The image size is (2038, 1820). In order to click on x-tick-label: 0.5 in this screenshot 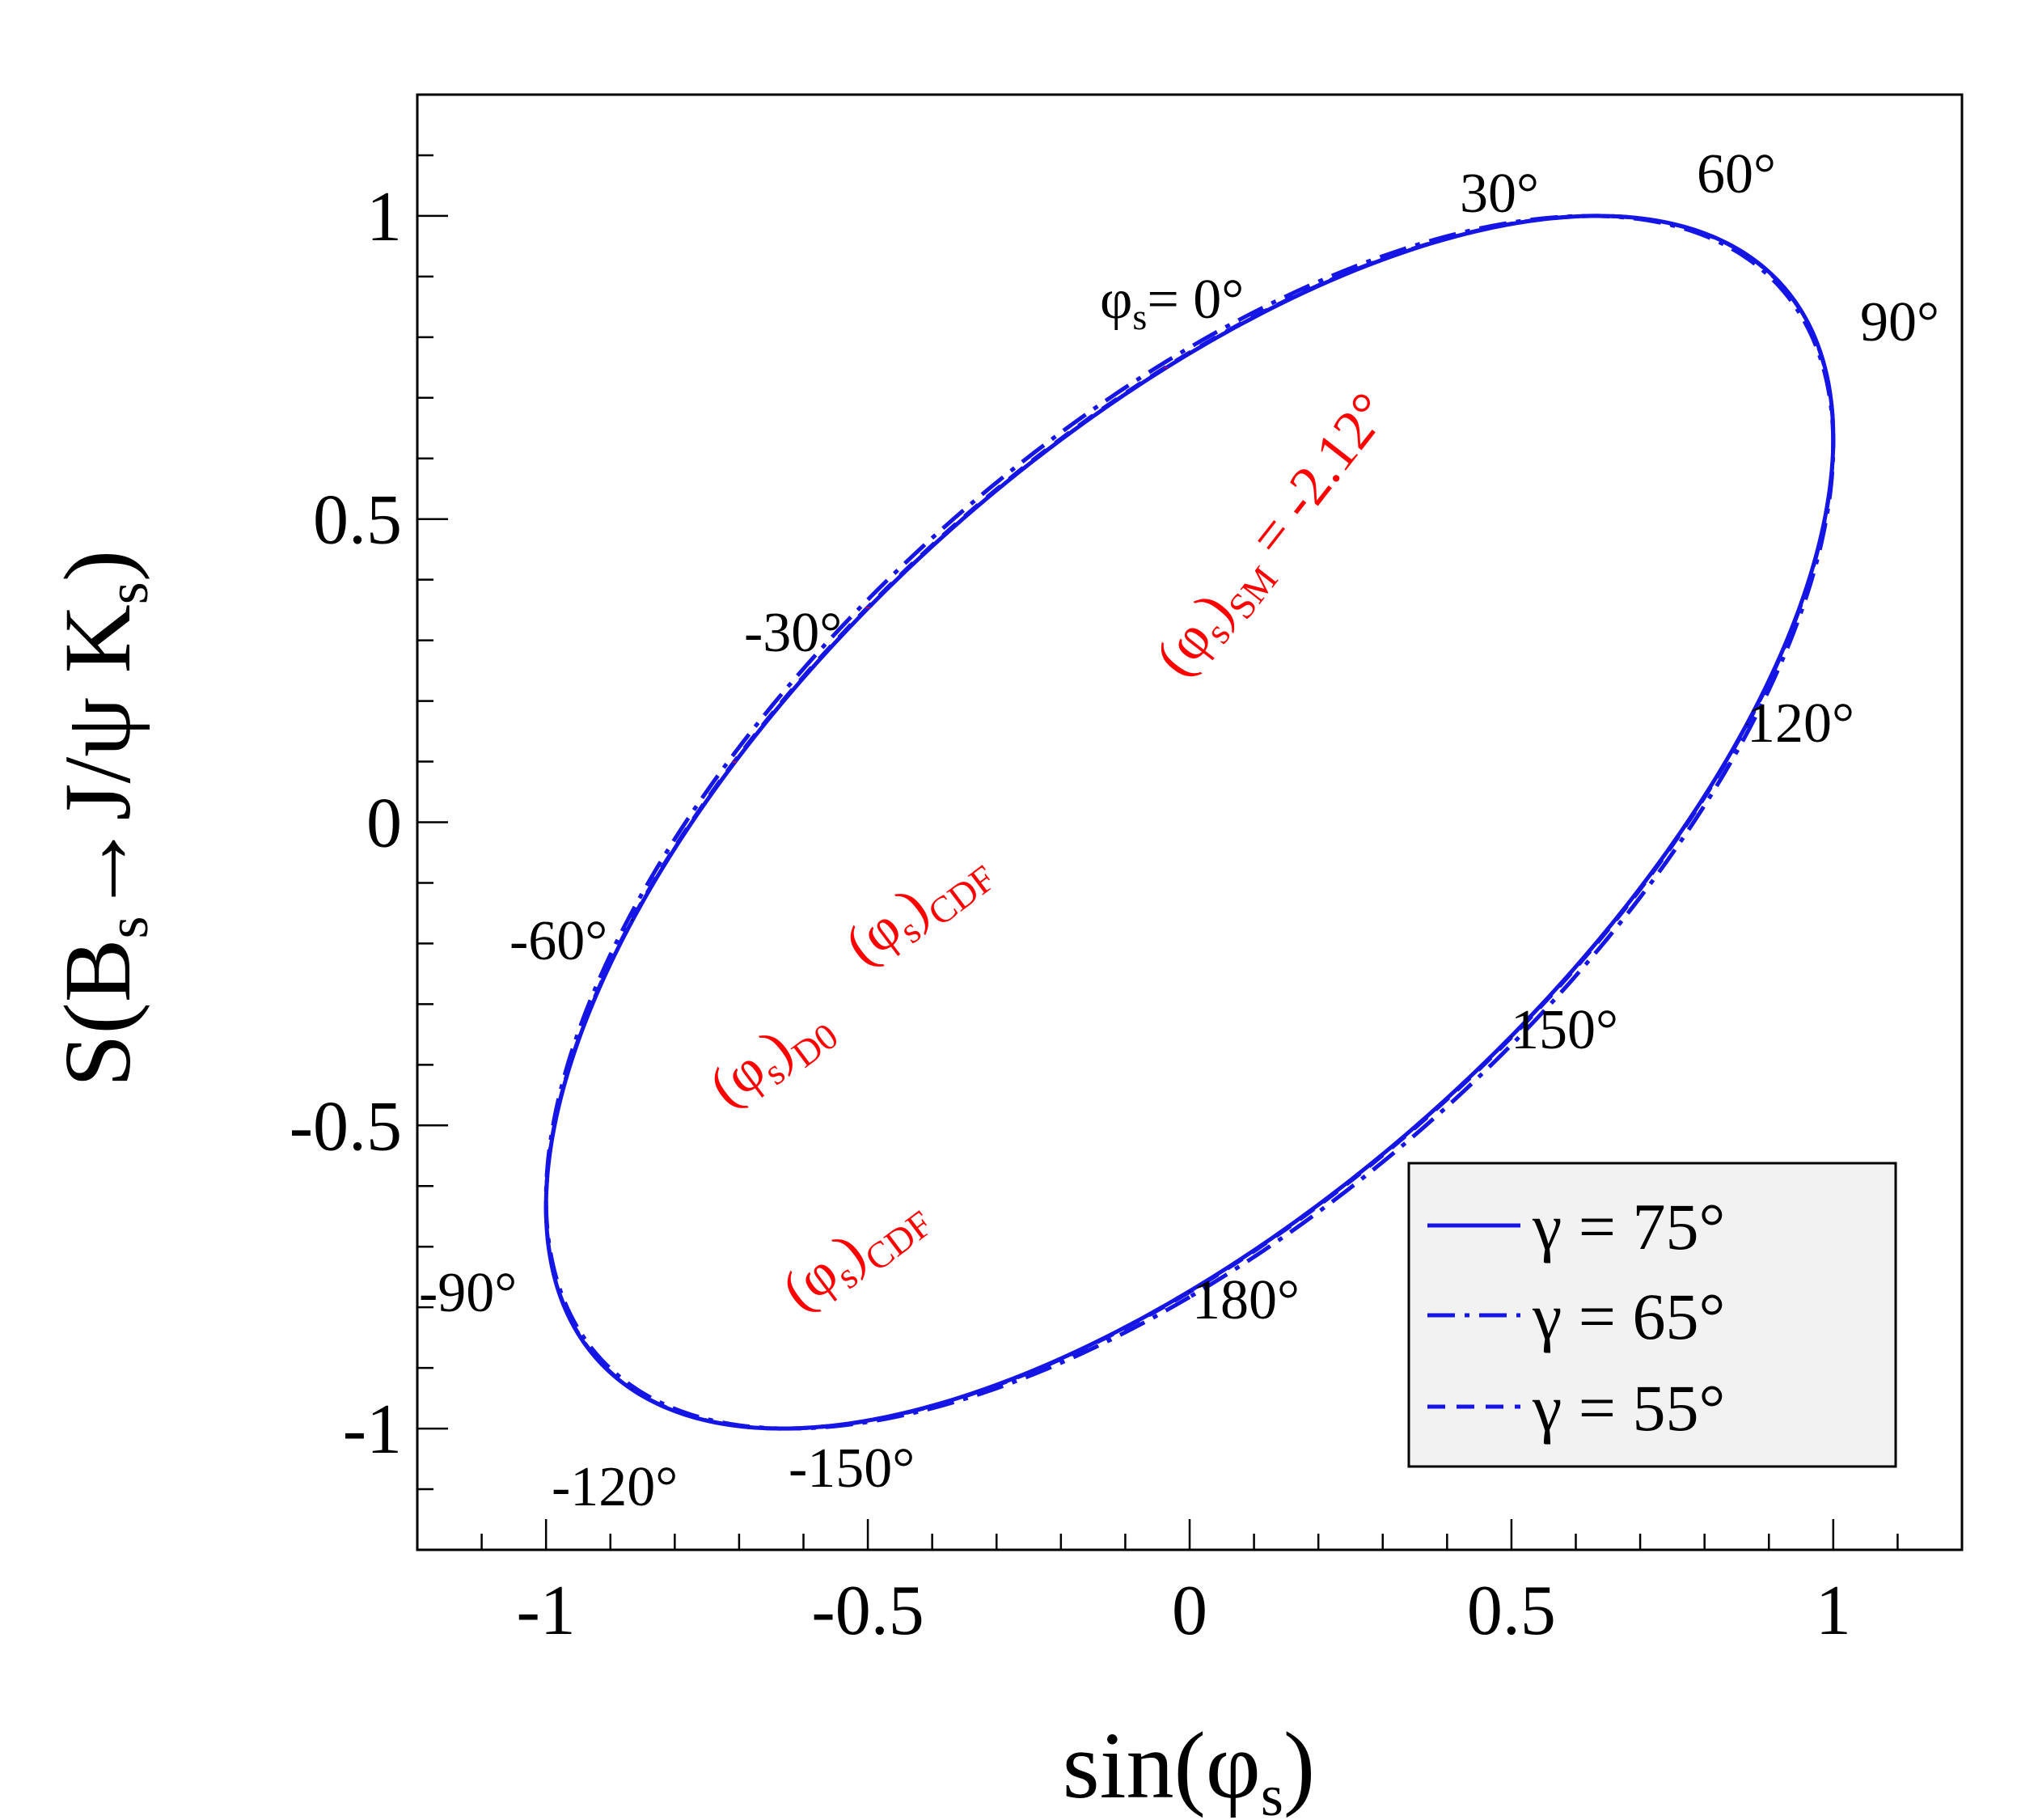, I will do `click(1511, 1611)`.